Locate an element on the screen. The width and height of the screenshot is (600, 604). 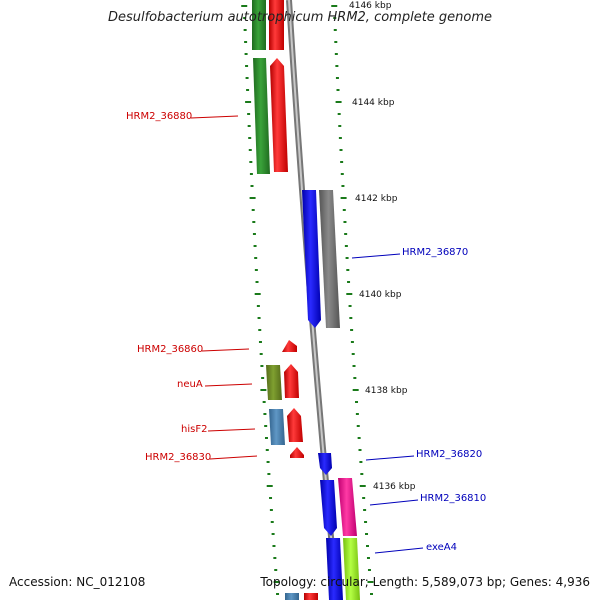
leader-exeA4 is located at coordinates (399, 550).